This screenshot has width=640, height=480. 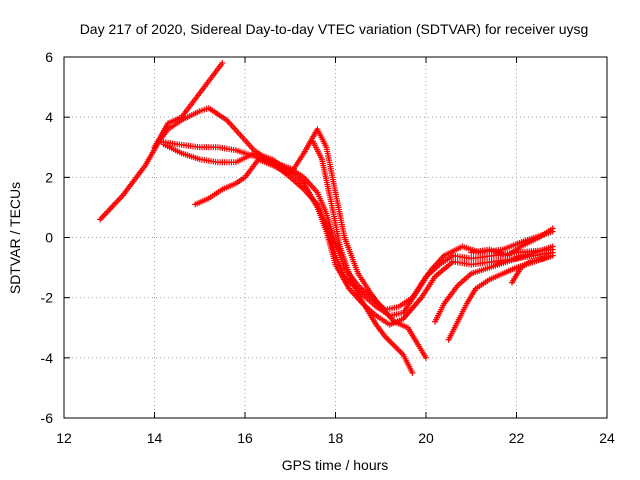 What do you see at coordinates (245, 438) in the screenshot?
I see `x-tick-label: 16` at bounding box center [245, 438].